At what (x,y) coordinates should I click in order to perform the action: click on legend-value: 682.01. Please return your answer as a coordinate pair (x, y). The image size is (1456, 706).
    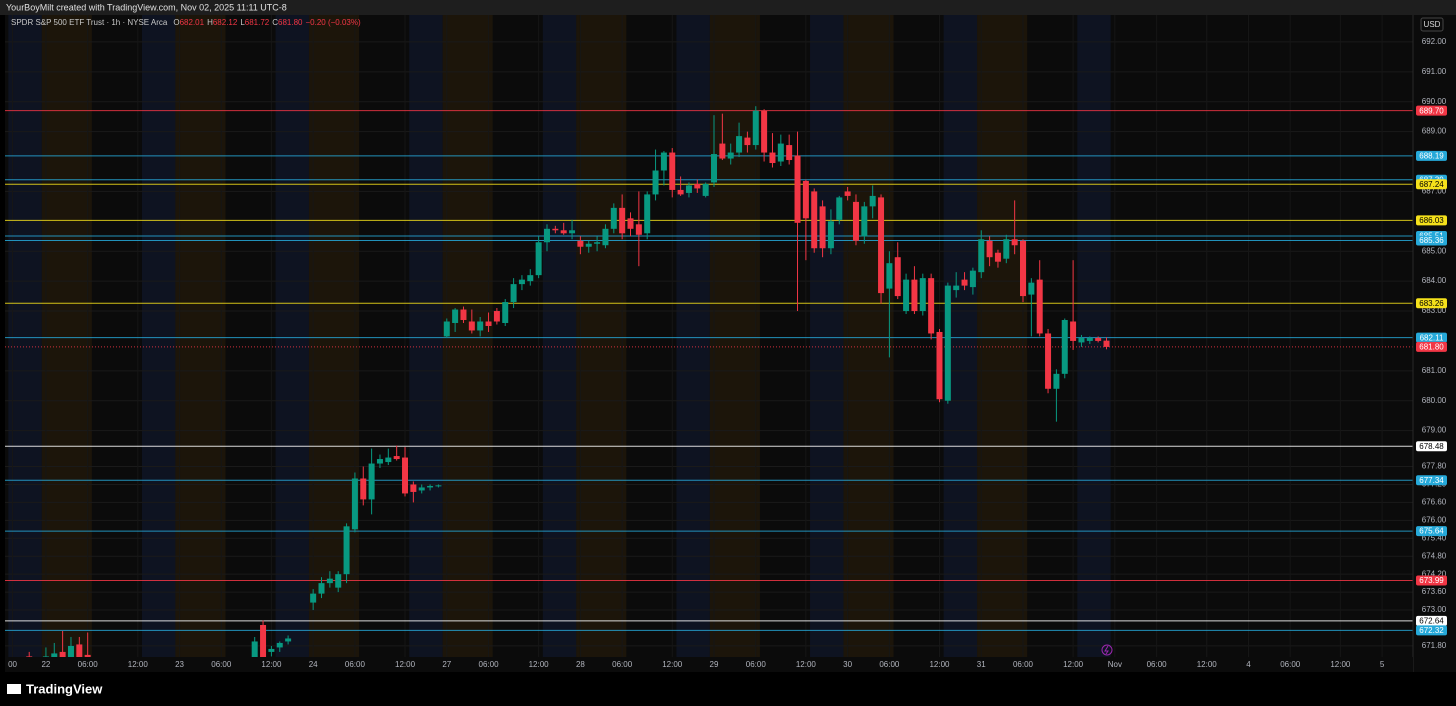
    Looking at the image, I should click on (192, 22).